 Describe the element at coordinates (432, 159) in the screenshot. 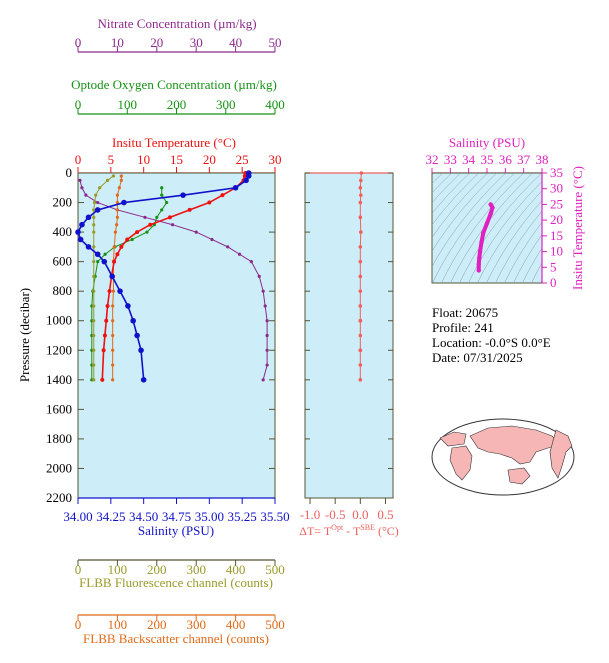

I see `ts-salinity-tick-label: 32` at that location.